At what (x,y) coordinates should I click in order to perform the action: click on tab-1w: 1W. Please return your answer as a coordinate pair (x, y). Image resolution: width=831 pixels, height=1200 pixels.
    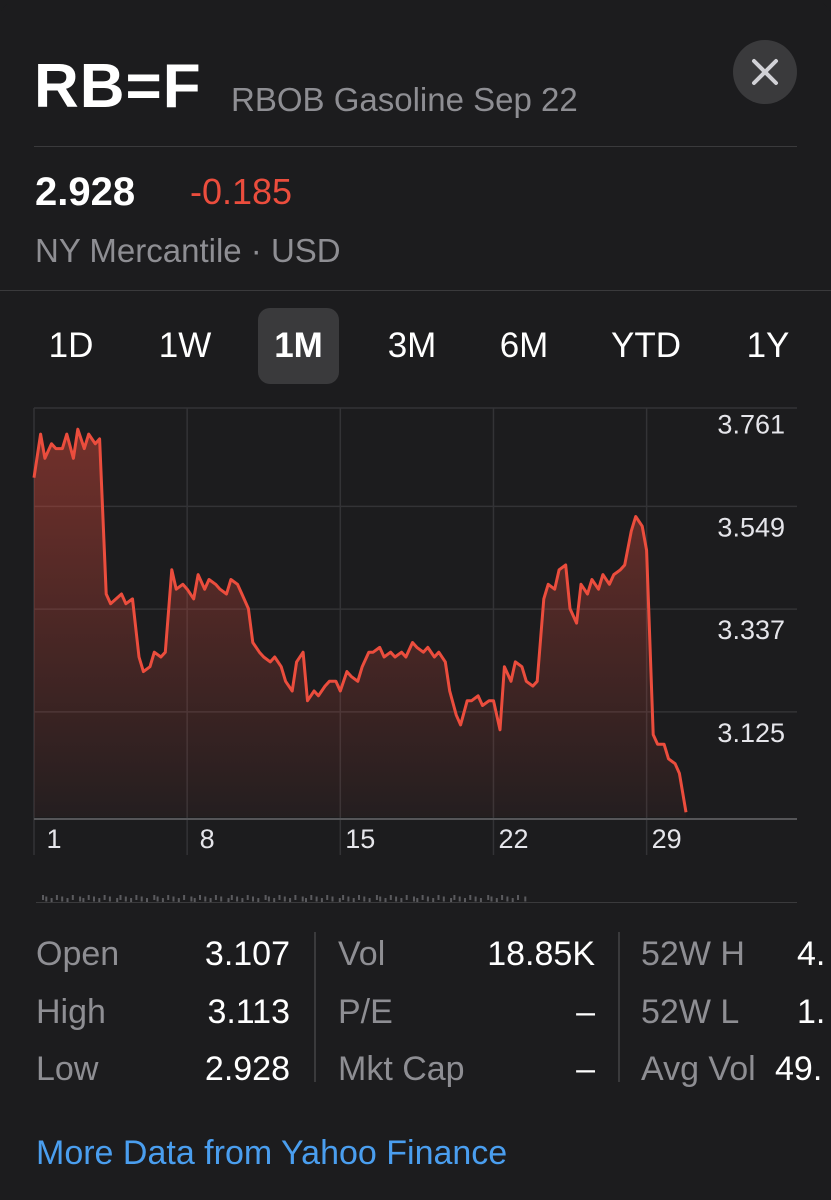
    Looking at the image, I should click on (185, 345).